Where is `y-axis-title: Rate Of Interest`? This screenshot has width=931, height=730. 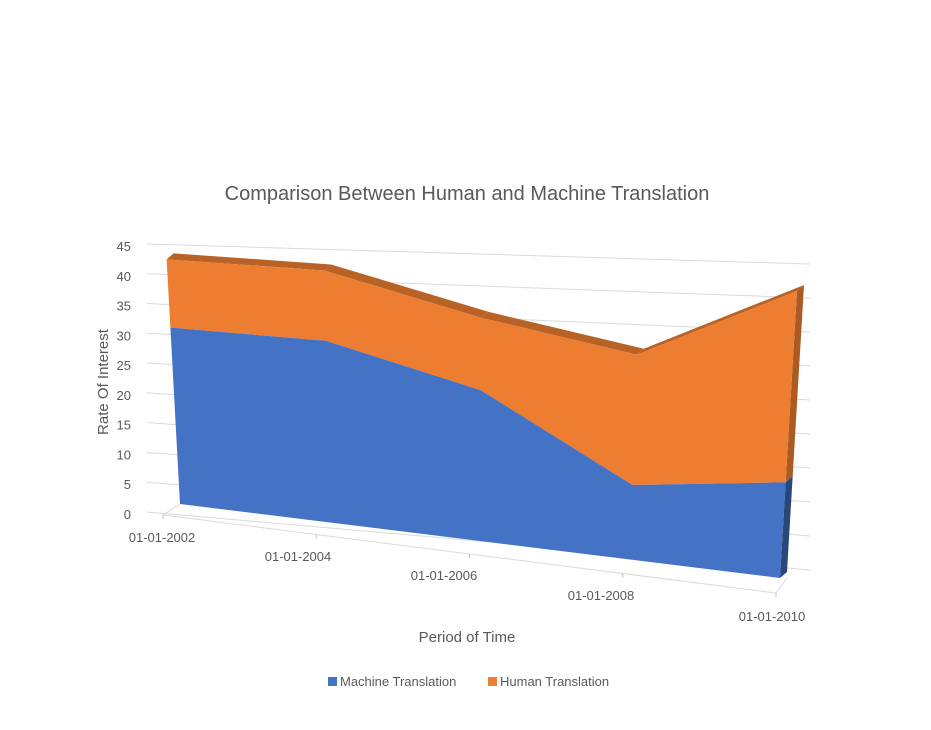 y-axis-title: Rate Of Interest is located at coordinates (103, 381).